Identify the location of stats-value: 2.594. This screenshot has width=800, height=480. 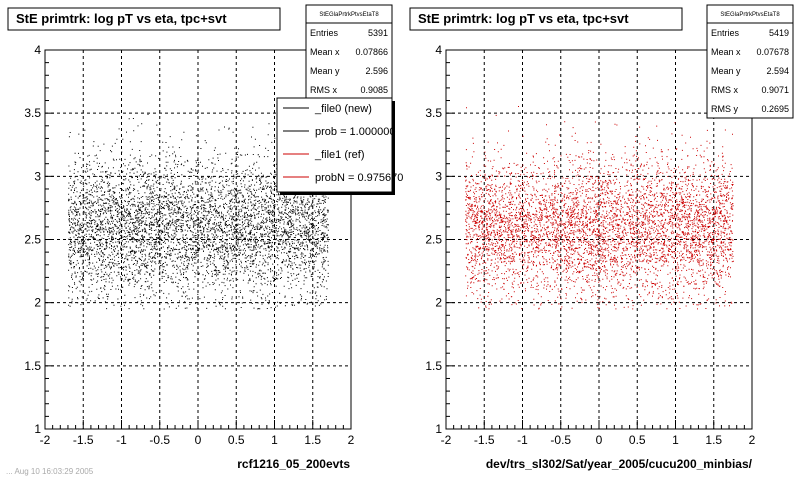
(777, 71).